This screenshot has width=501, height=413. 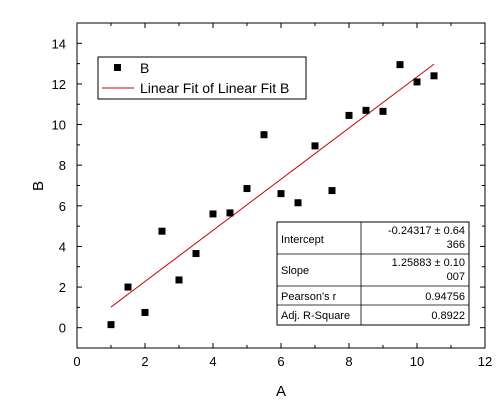 What do you see at coordinates (62, 165) in the screenshot?
I see `y-tick-label: 8` at bounding box center [62, 165].